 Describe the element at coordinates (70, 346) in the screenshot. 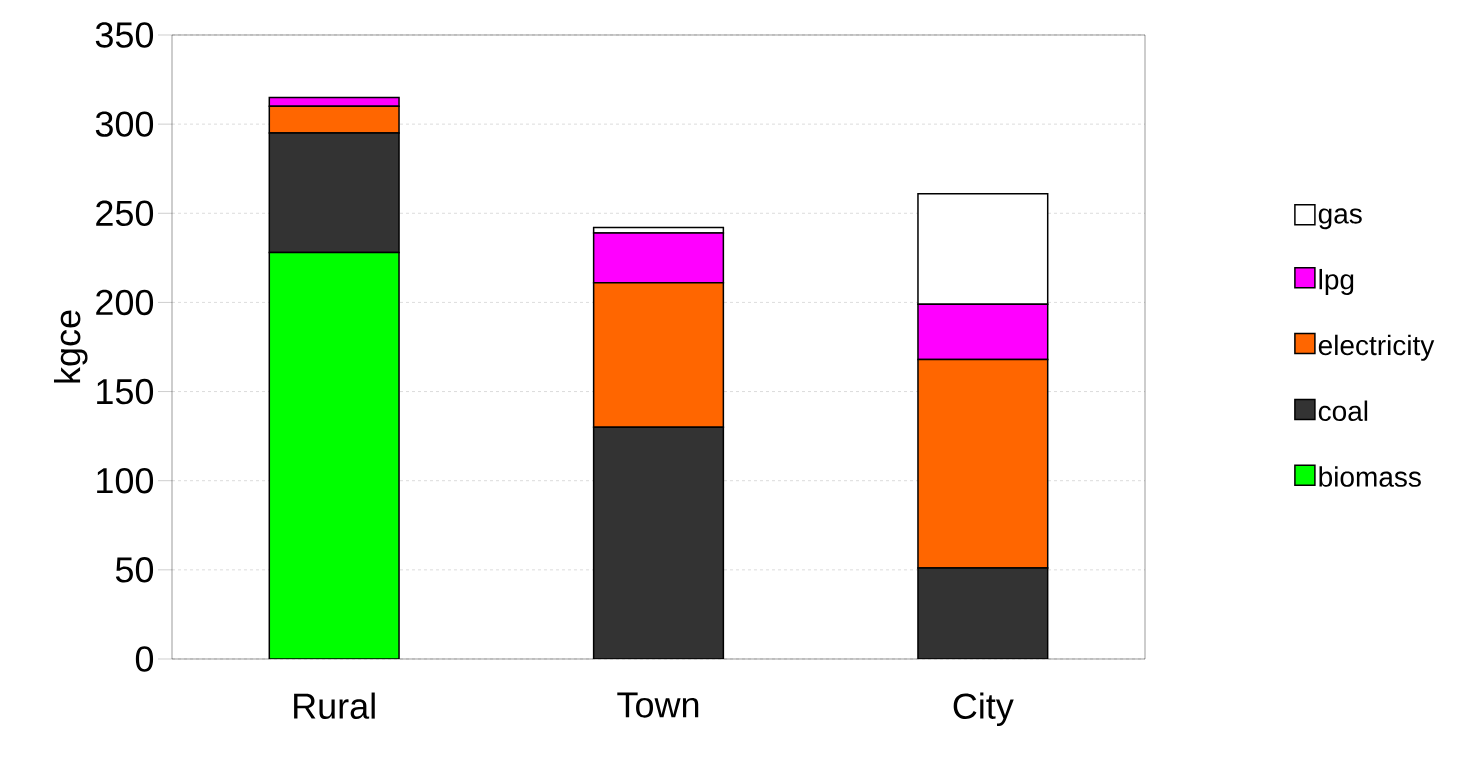

I see `y-axis-title: kgce` at that location.